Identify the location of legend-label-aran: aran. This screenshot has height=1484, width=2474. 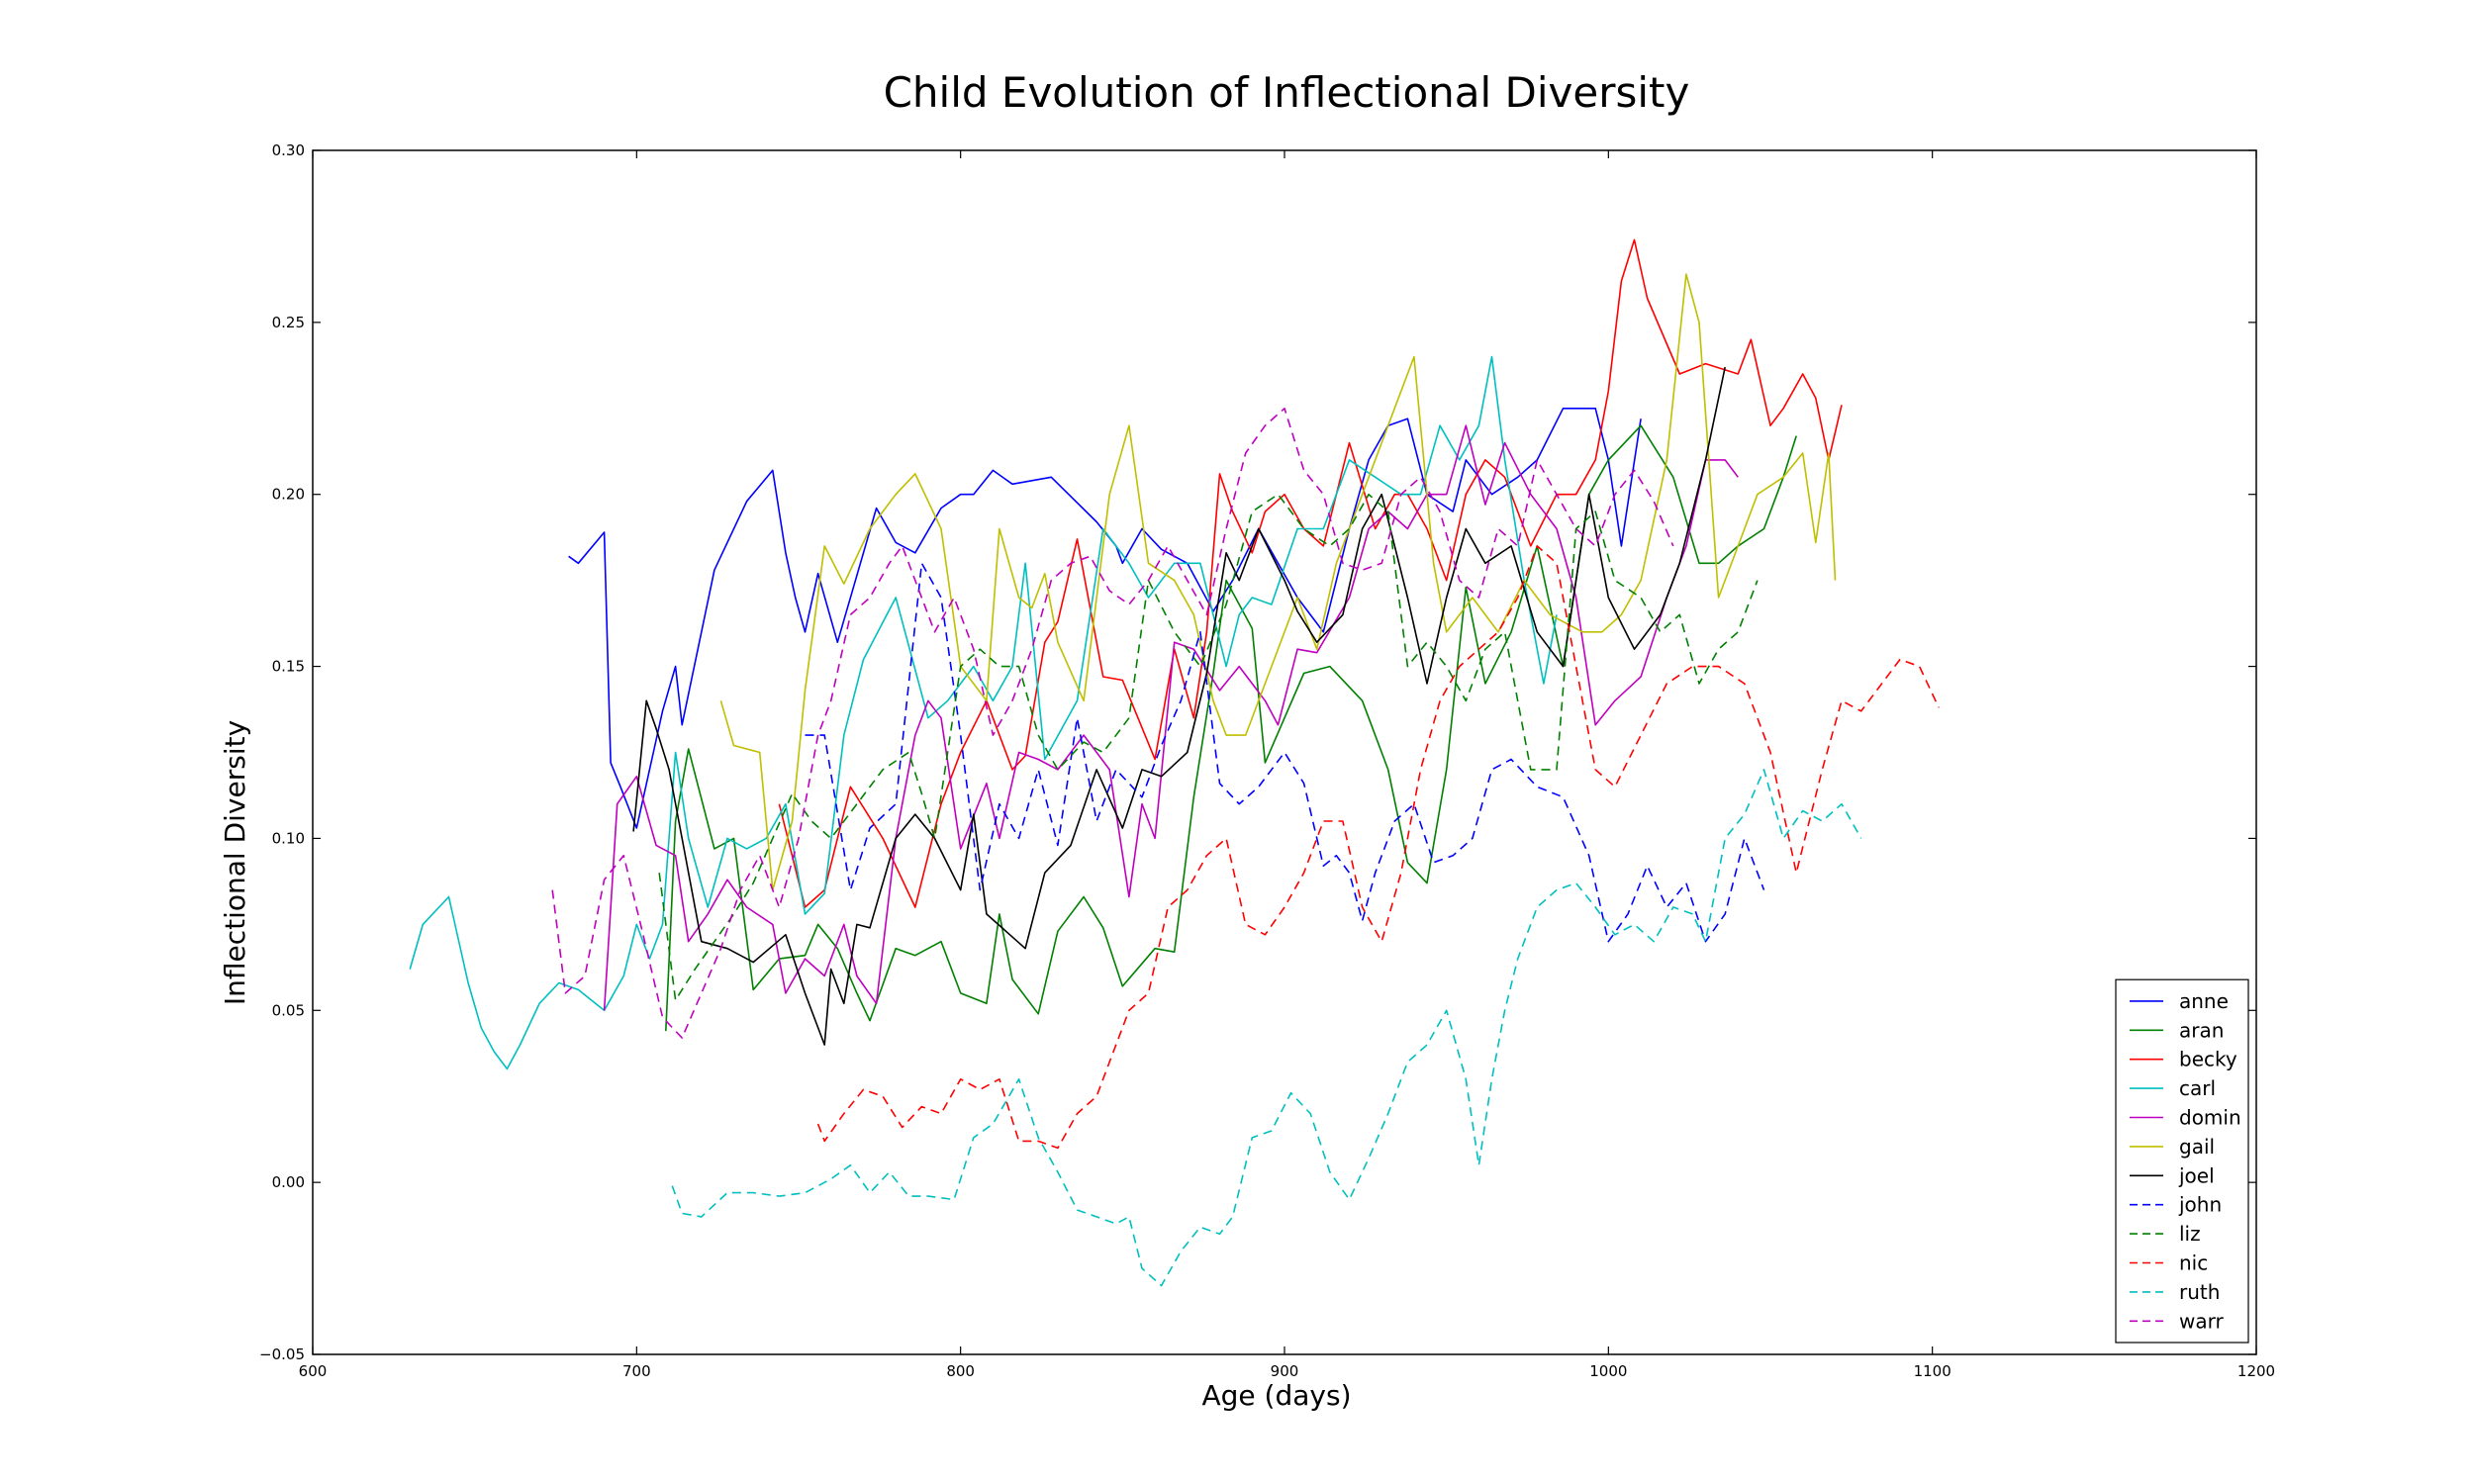
(2202, 1030).